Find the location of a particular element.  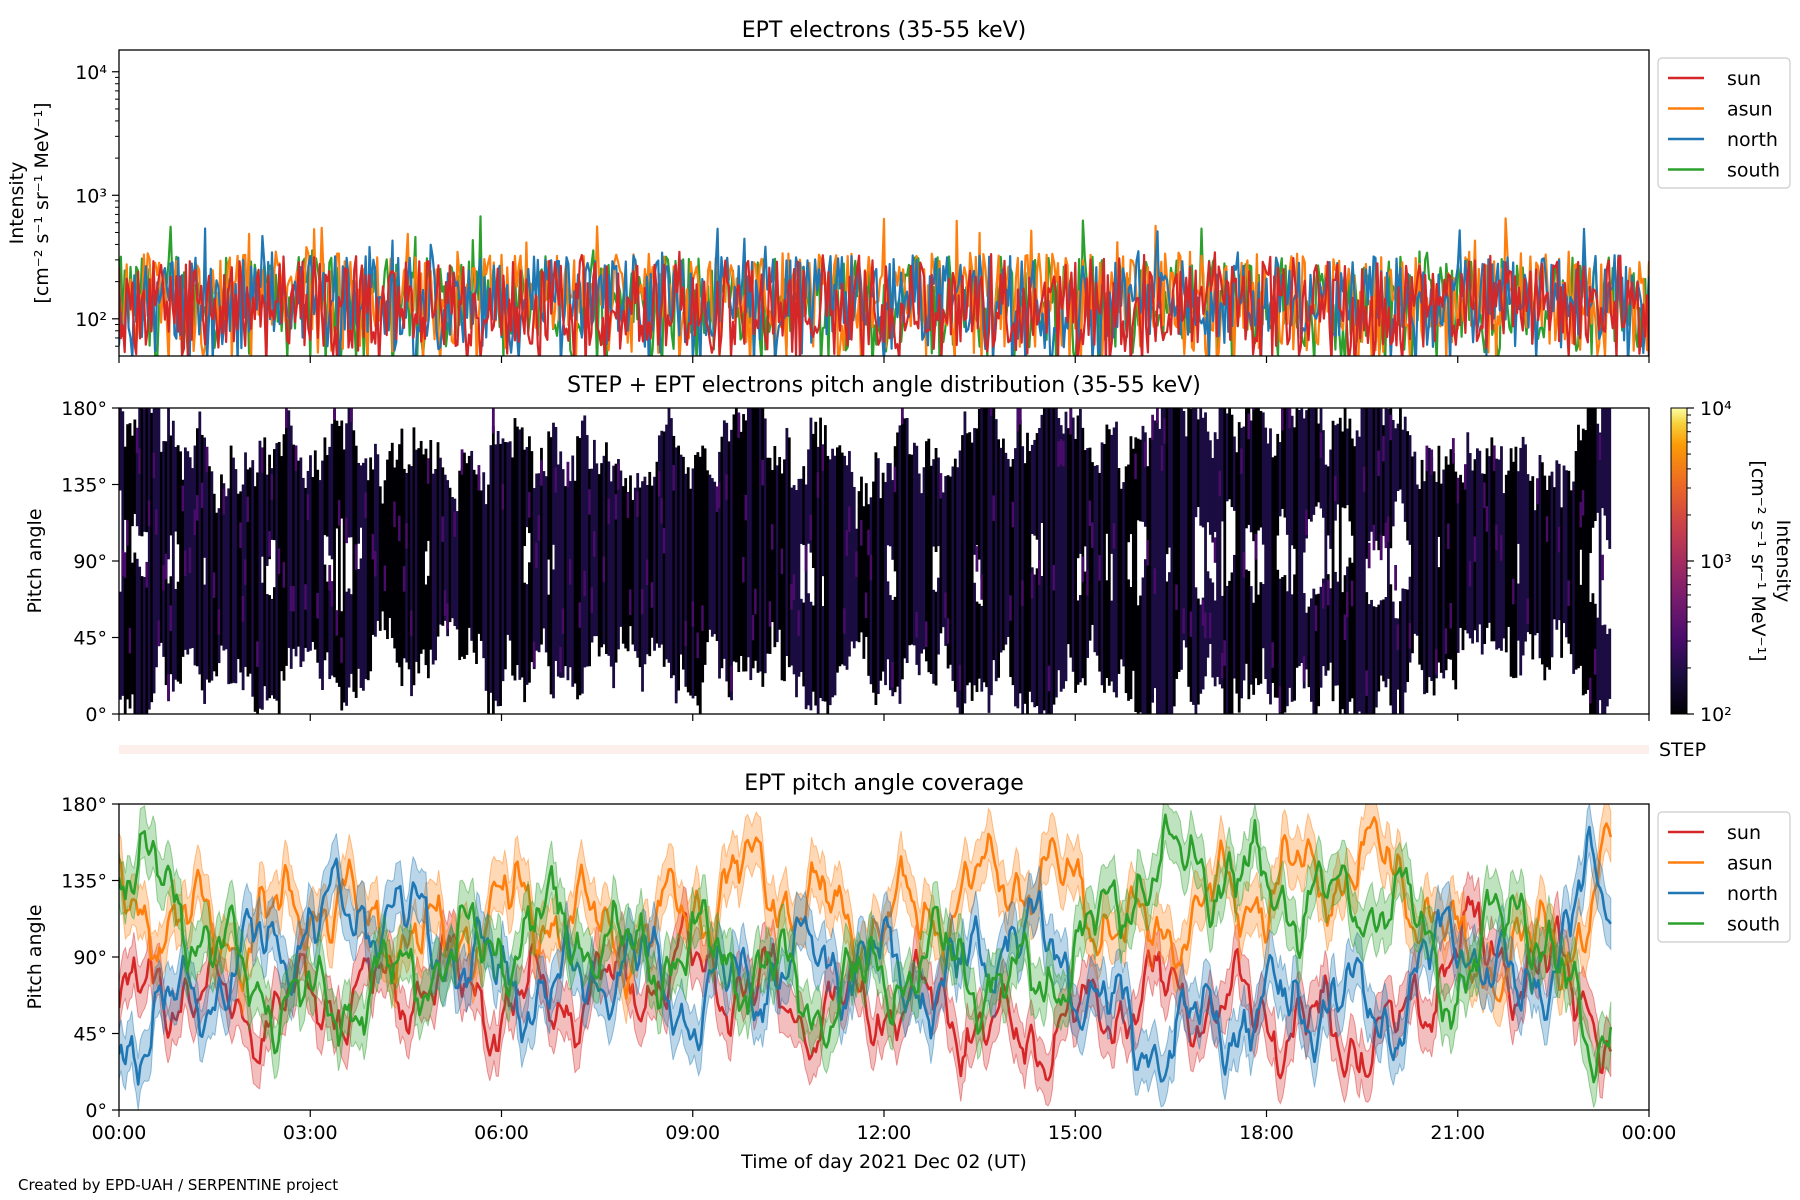

panel2-ytick-label: 180° is located at coordinates (84, 409).